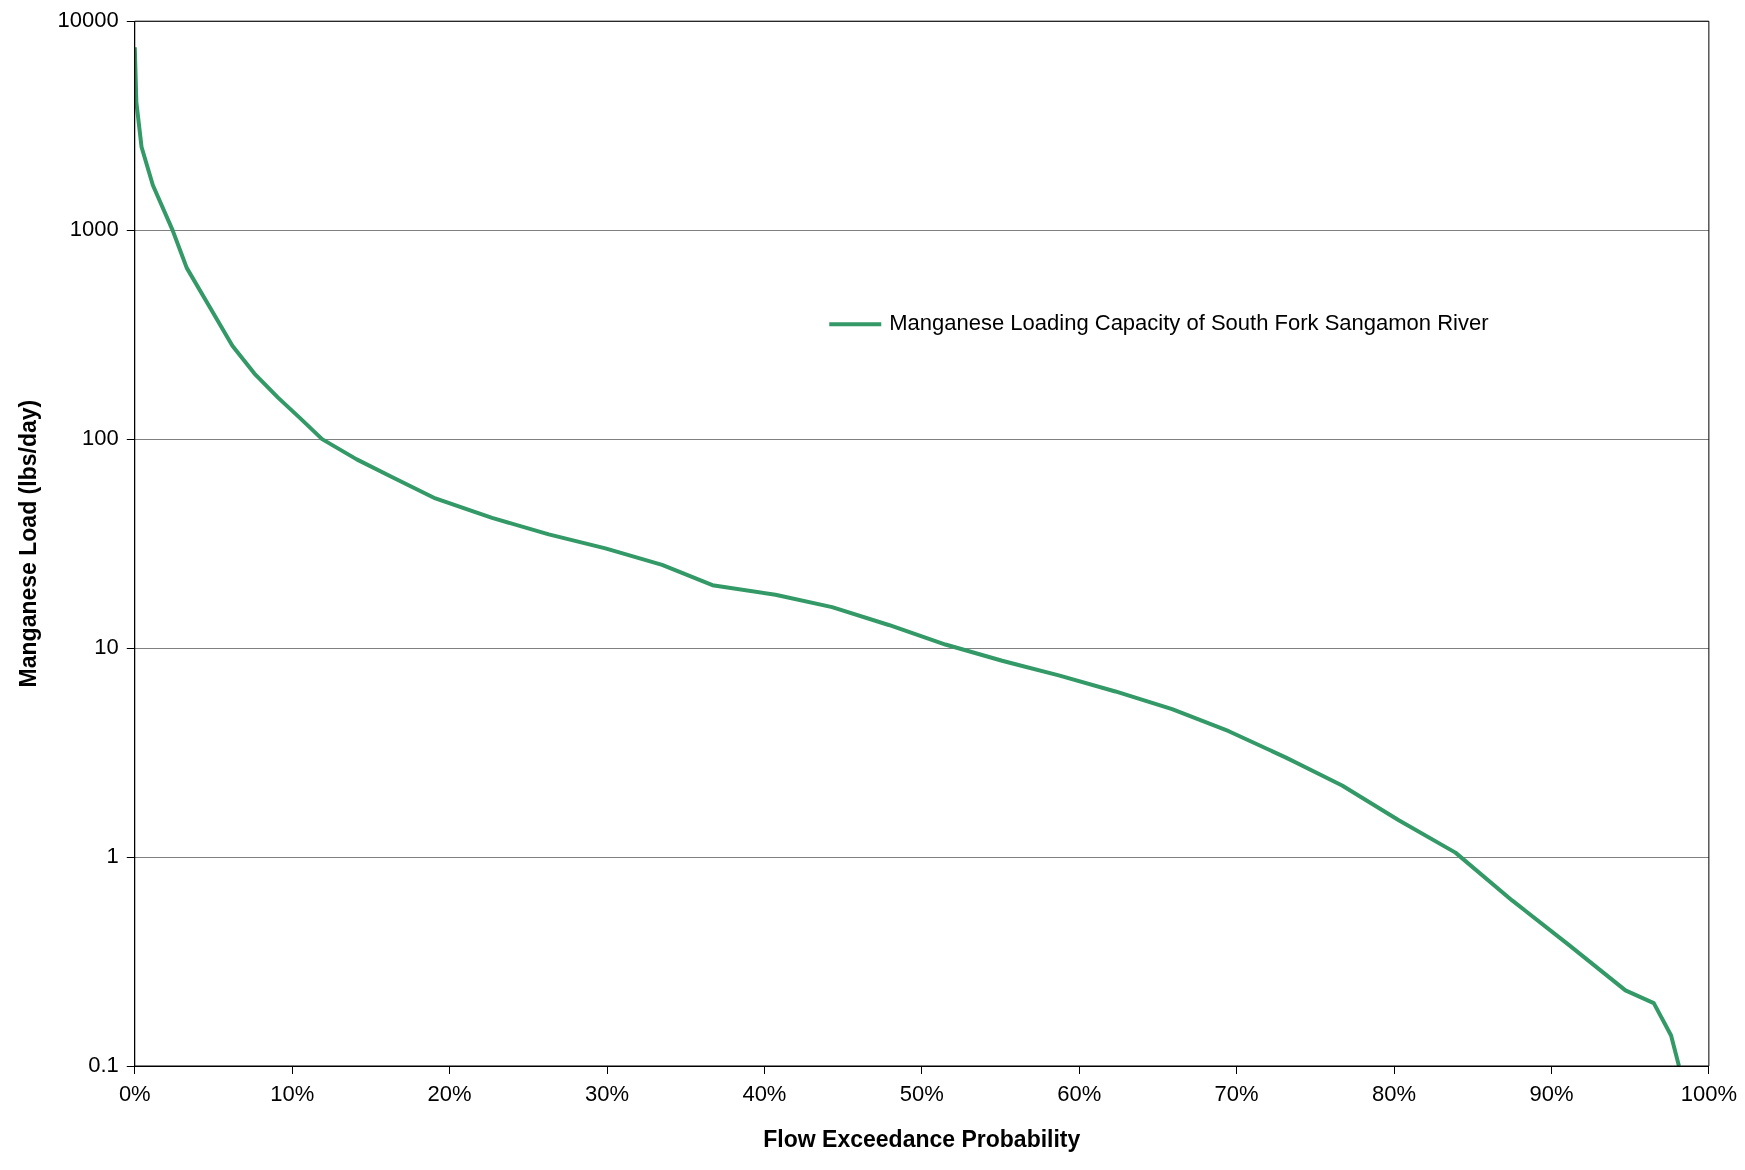  Describe the element at coordinates (112, 856) in the screenshot. I see `y-tick-label: 1` at that location.